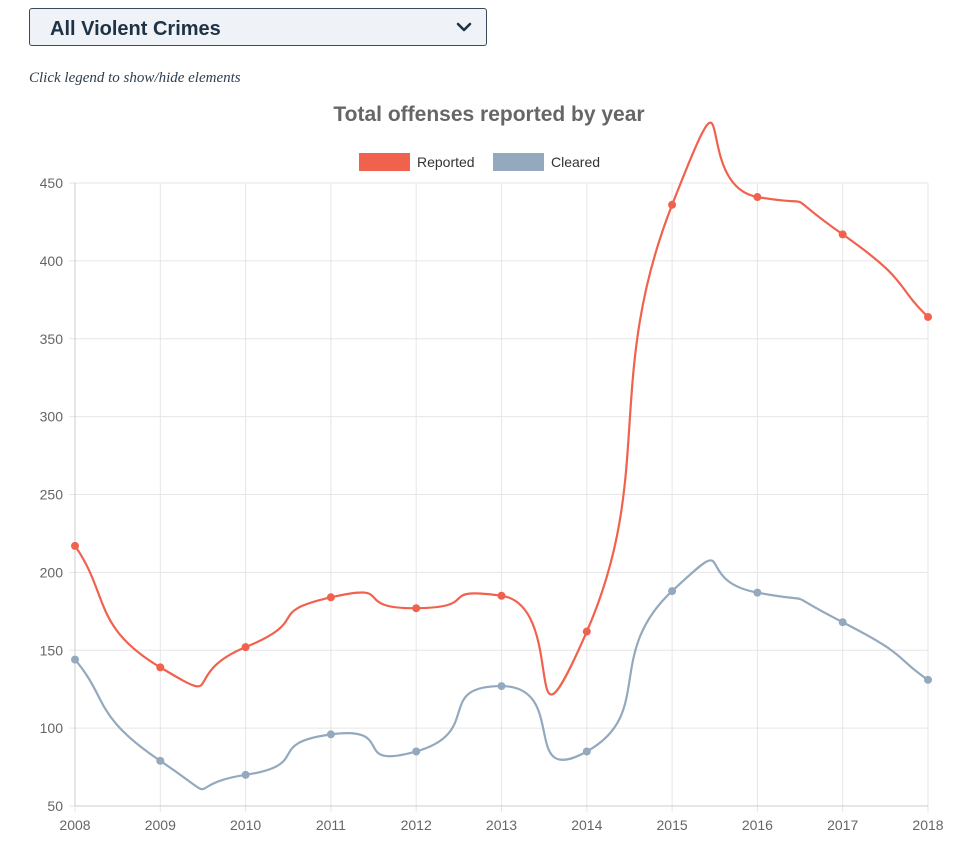 The height and width of the screenshot is (851, 963). What do you see at coordinates (672, 825) in the screenshot?
I see `x-tick-label: 2015` at bounding box center [672, 825].